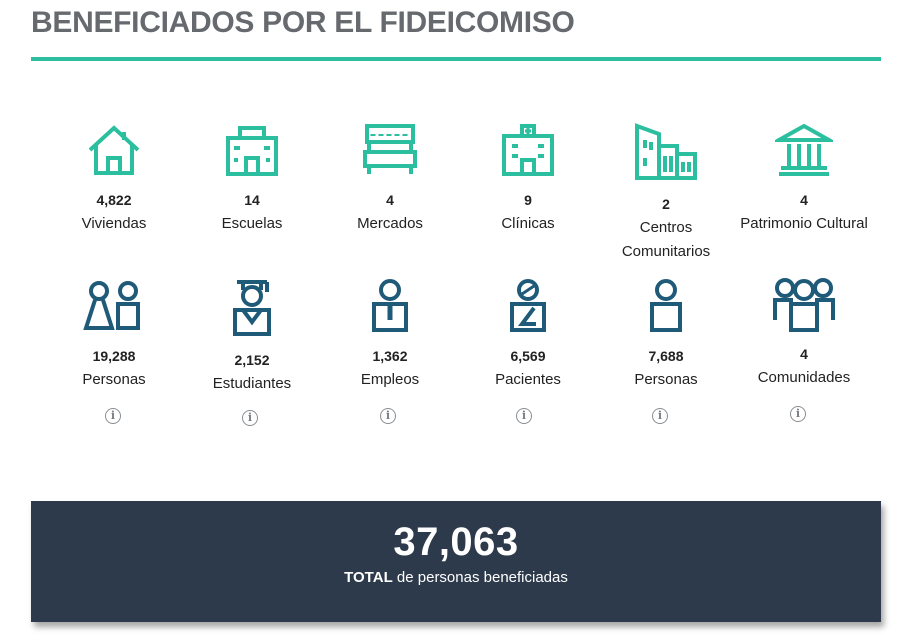  What do you see at coordinates (666, 151) in the screenshot?
I see `community-building-icon` at bounding box center [666, 151].